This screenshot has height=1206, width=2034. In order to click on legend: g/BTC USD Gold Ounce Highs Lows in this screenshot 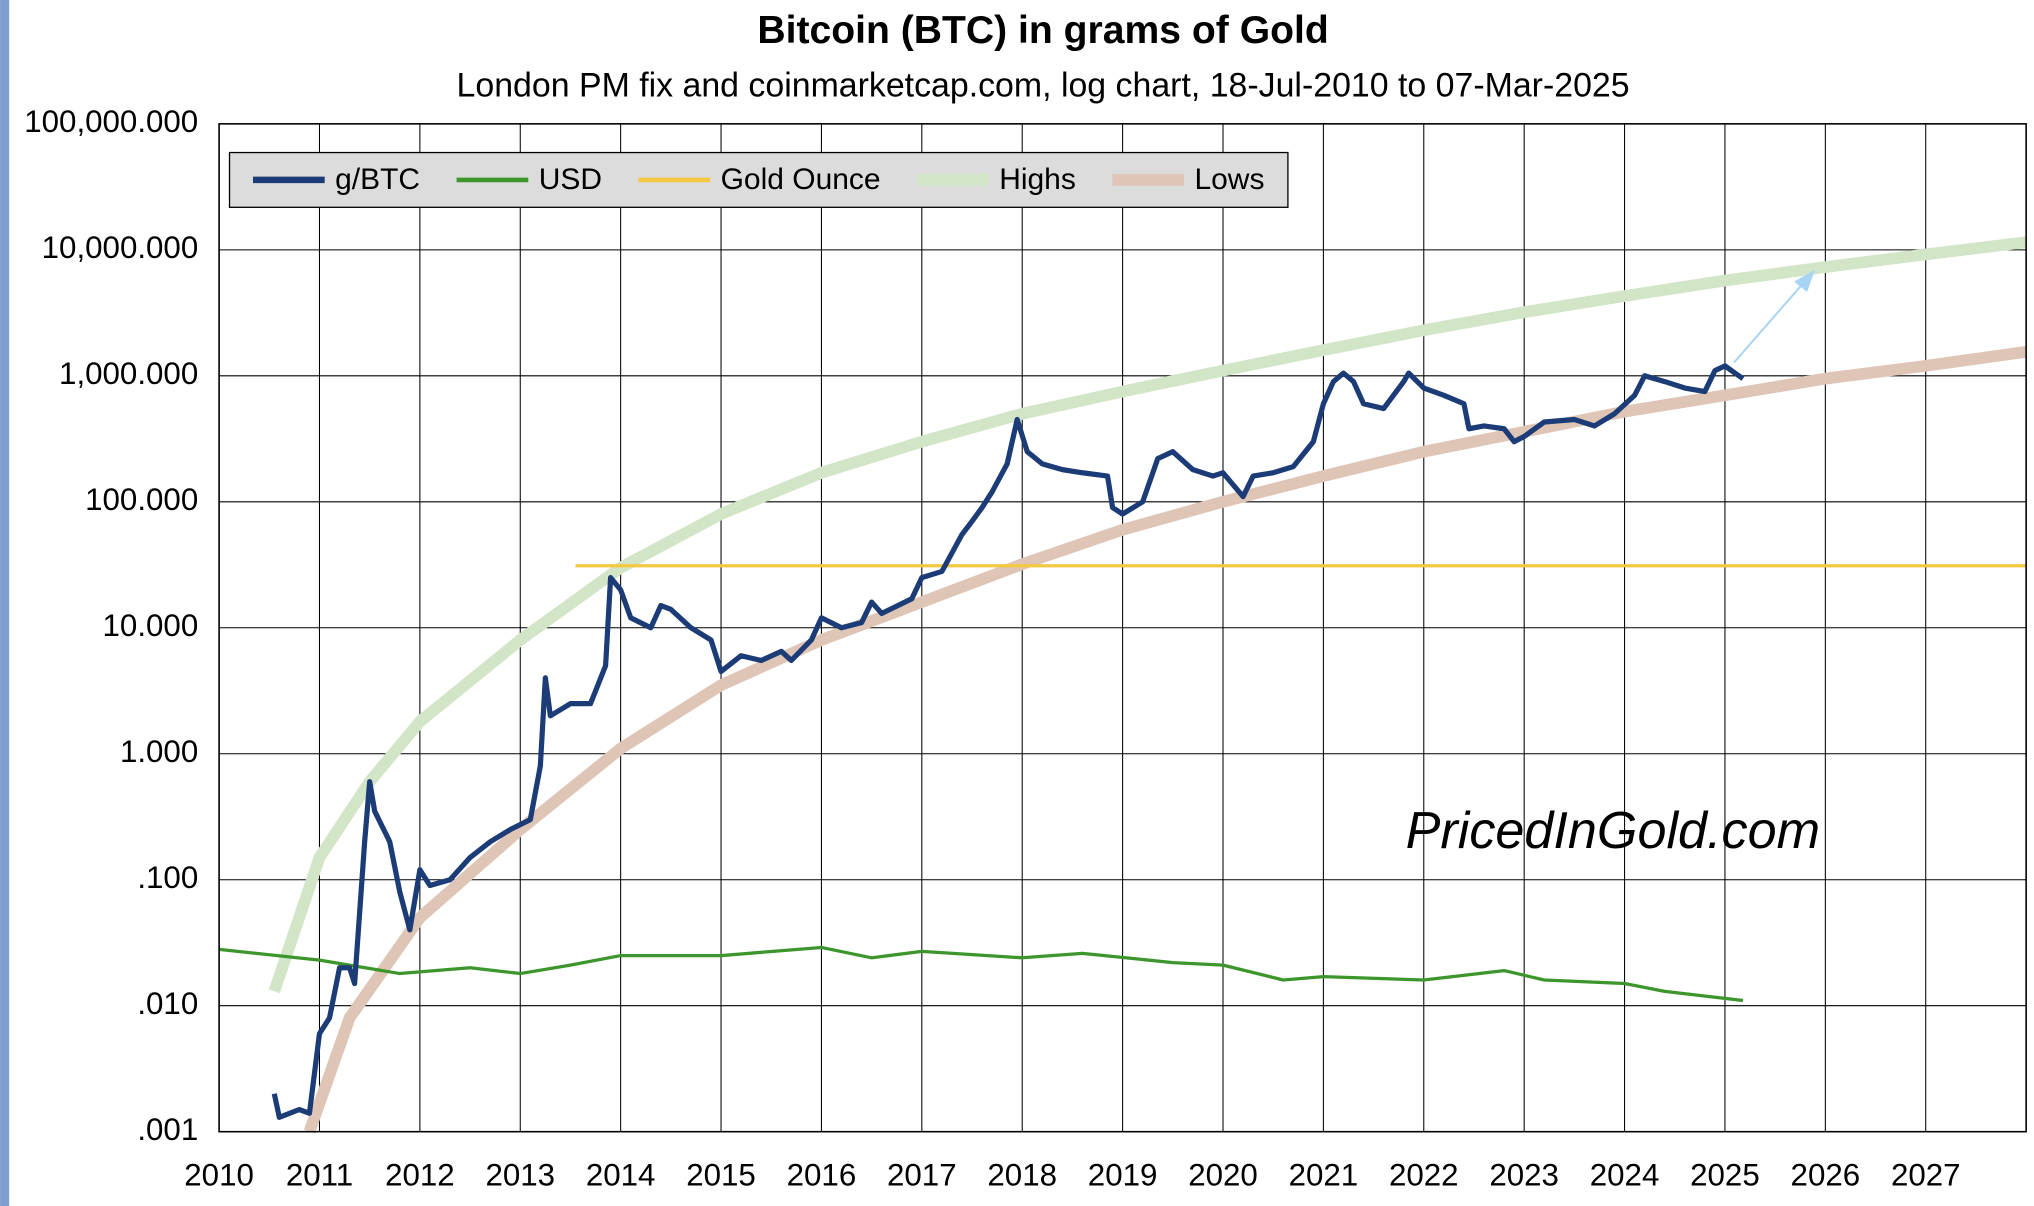, I will do `click(758, 179)`.